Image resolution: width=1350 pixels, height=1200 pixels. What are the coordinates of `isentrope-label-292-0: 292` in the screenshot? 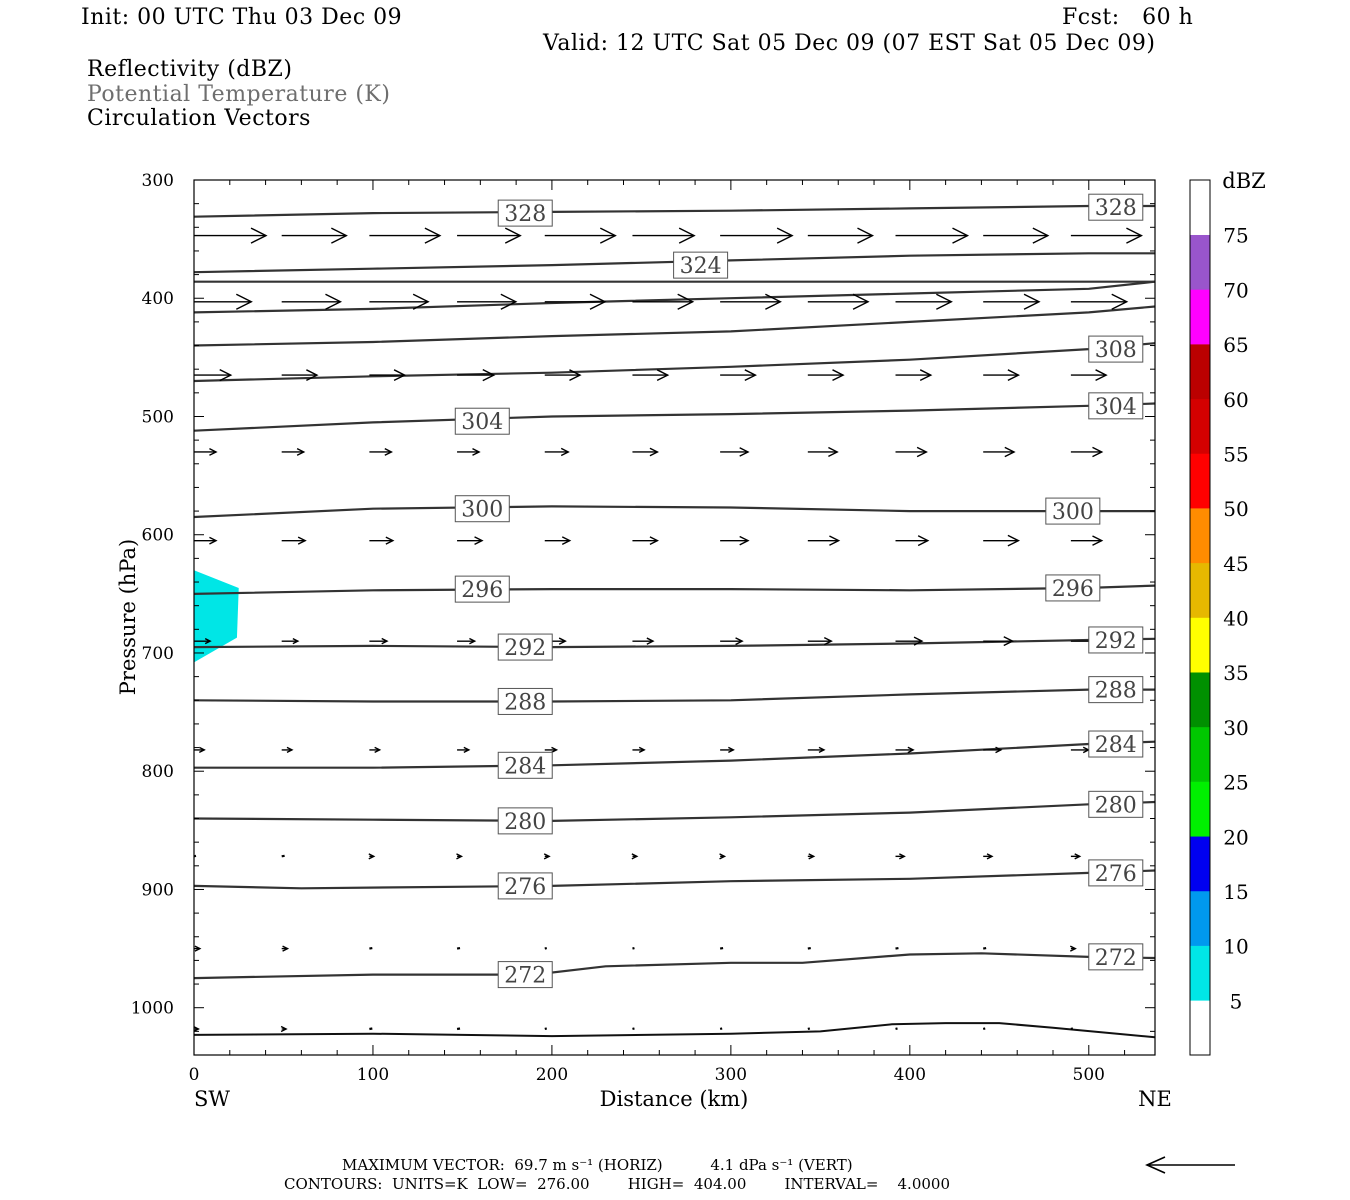 It's located at (525, 648).